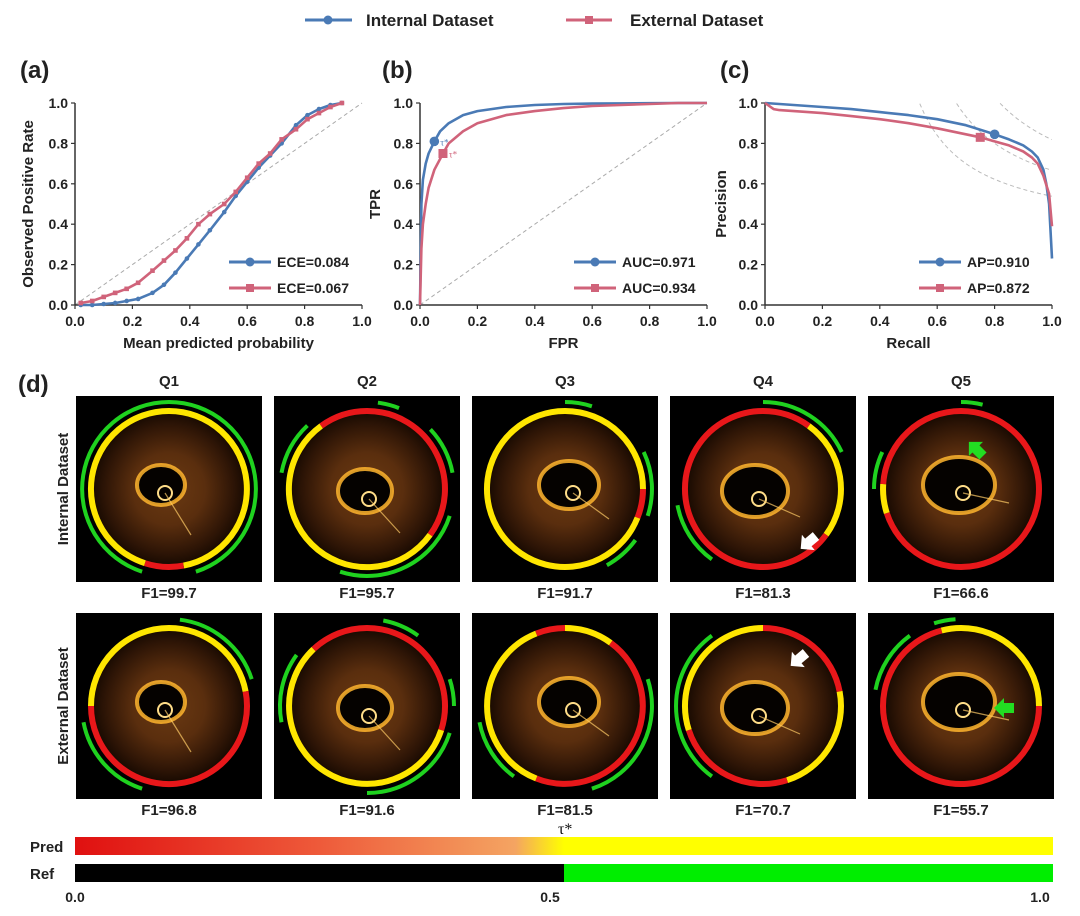 This screenshot has width=1080, height=916. I want to click on f1-score: F1=91.6, so click(366, 810).